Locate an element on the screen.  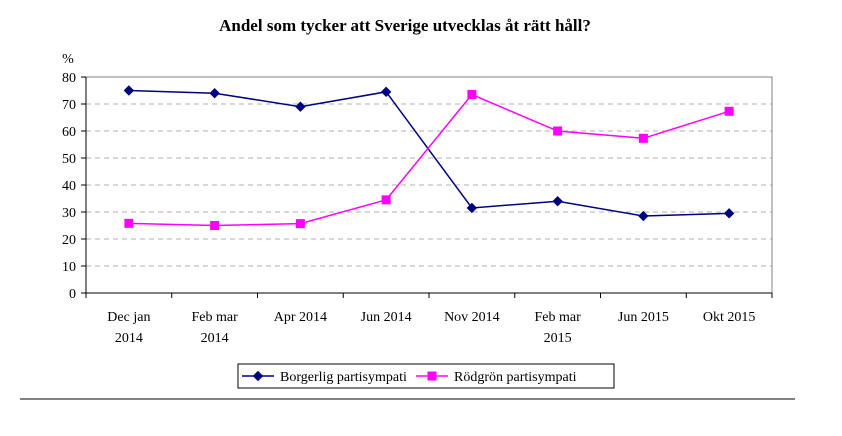
x-tick-label-line: Okt 2015 is located at coordinates (729, 317).